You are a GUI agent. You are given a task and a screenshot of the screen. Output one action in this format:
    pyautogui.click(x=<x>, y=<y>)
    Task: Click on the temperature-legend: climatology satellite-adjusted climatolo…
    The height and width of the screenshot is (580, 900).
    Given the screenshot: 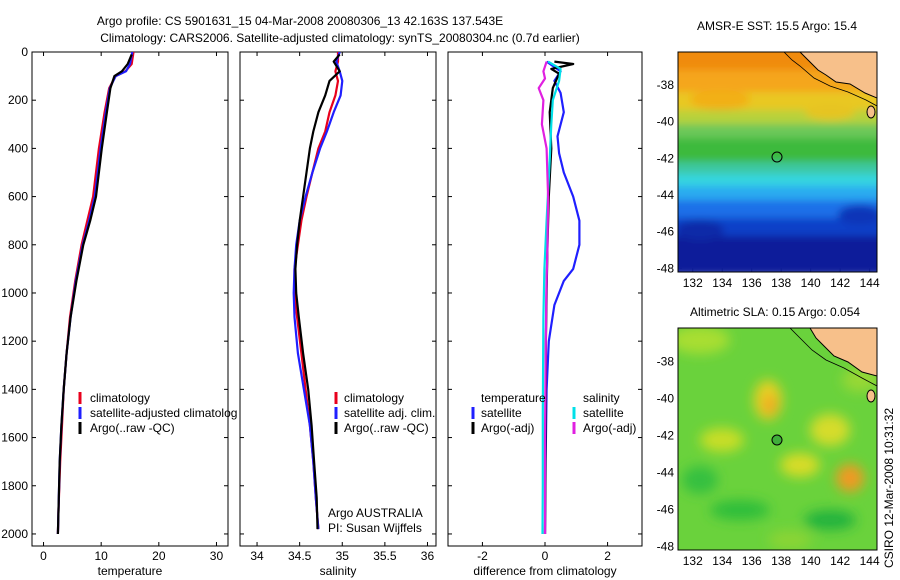 What is the action you would take?
    pyautogui.click(x=157, y=413)
    